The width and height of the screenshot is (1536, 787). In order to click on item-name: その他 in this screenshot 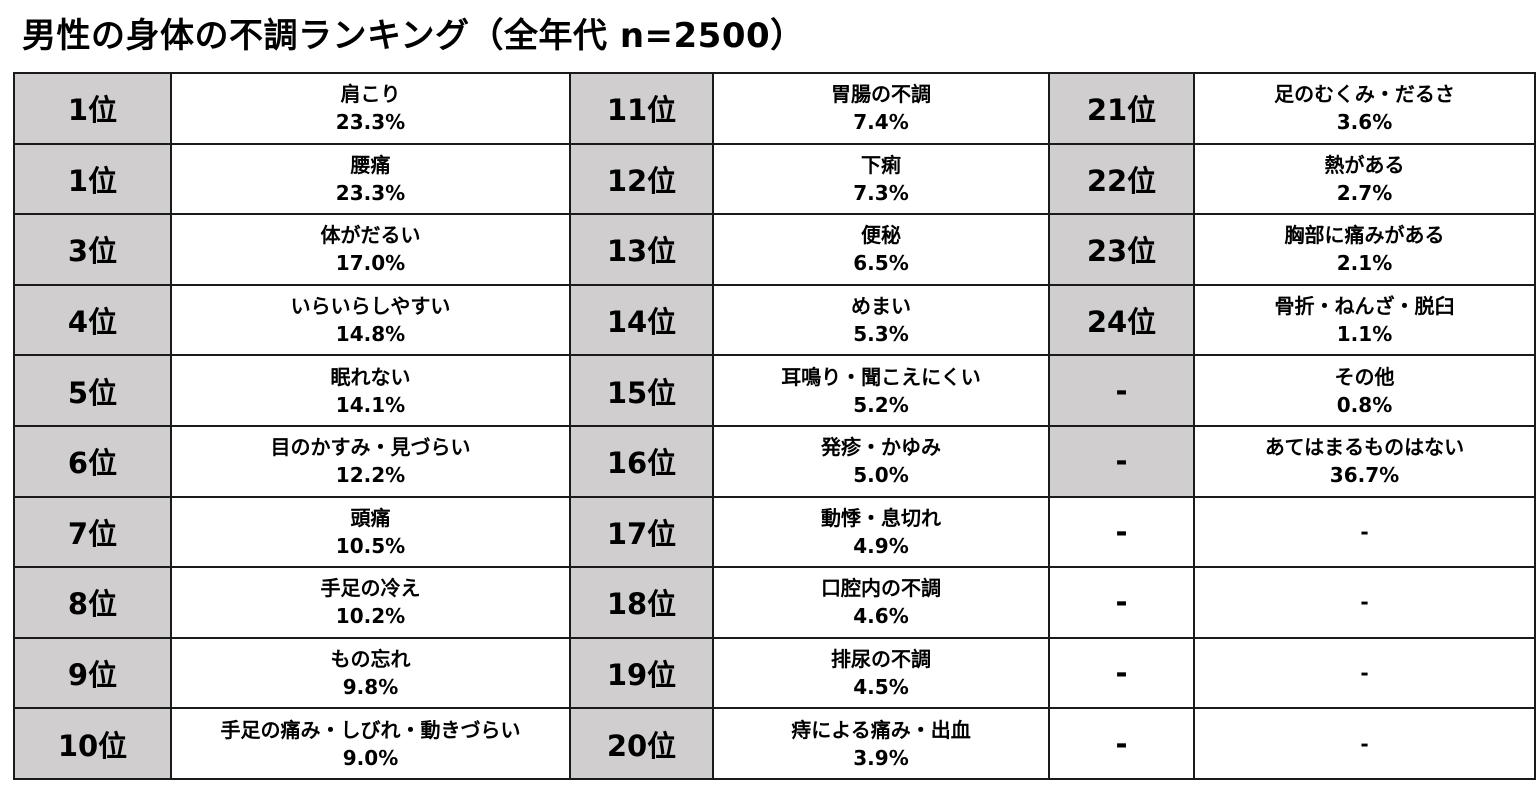, I will do `click(1364, 376)`.